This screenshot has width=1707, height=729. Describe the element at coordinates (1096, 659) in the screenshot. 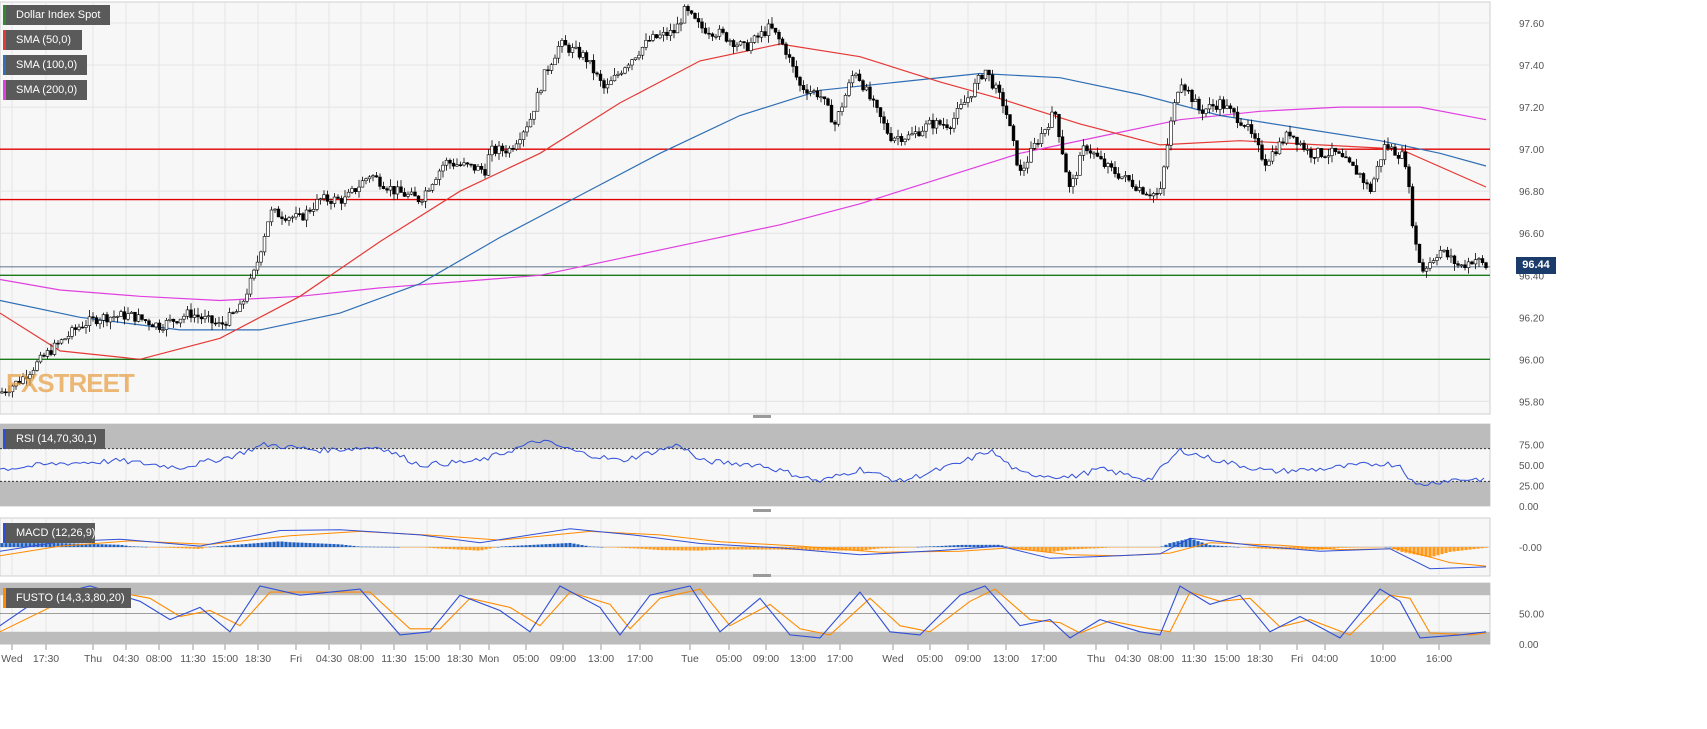

I see `x-tick-label-29: Thu` at that location.